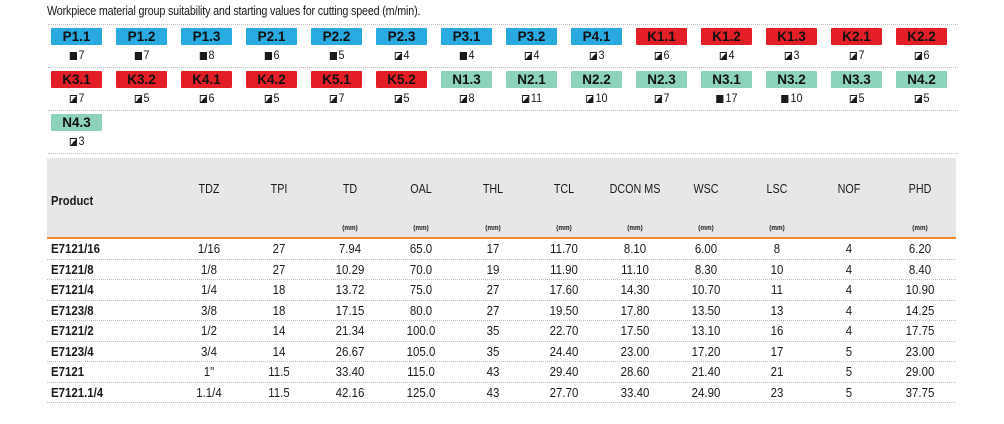 Image resolution: width=1004 pixels, height=424 pixels. What do you see at coordinates (564, 310) in the screenshot?
I see `table-cell: 19.50` at bounding box center [564, 310].